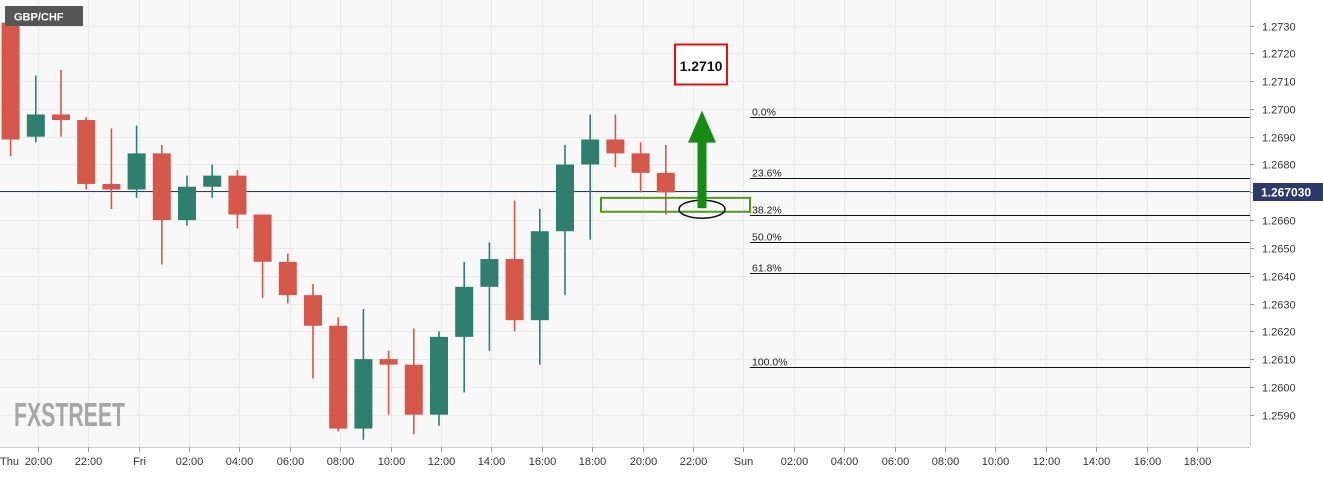  Describe the element at coordinates (341, 462) in the screenshot. I see `time-tick-label: 08:00` at that location.